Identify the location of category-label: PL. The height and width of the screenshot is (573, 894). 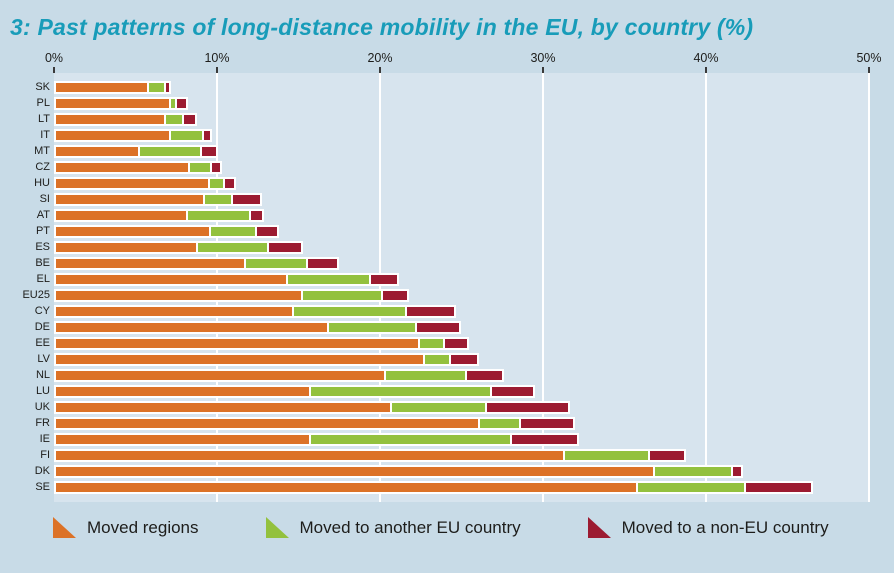
(43, 103).